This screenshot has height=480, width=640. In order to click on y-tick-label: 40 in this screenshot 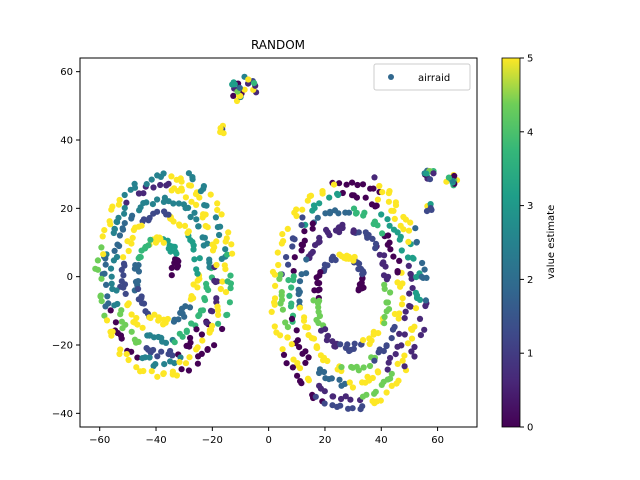, I will do `click(66, 141)`.